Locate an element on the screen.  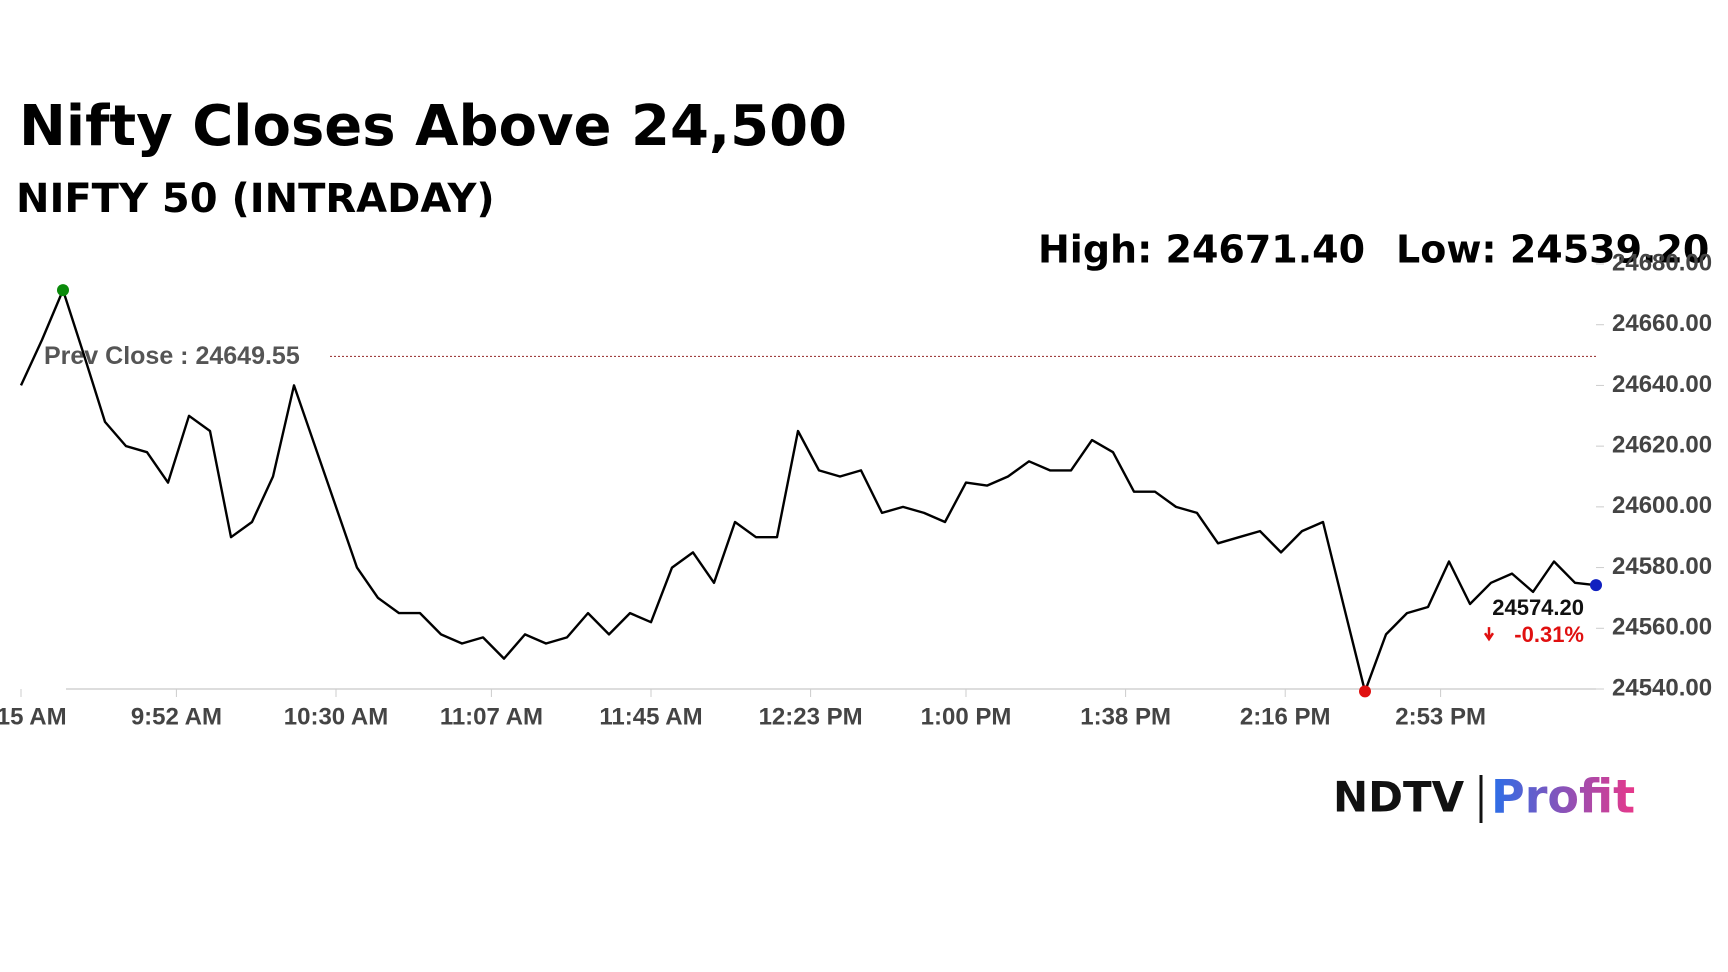
low-dot is located at coordinates (1365, 691).